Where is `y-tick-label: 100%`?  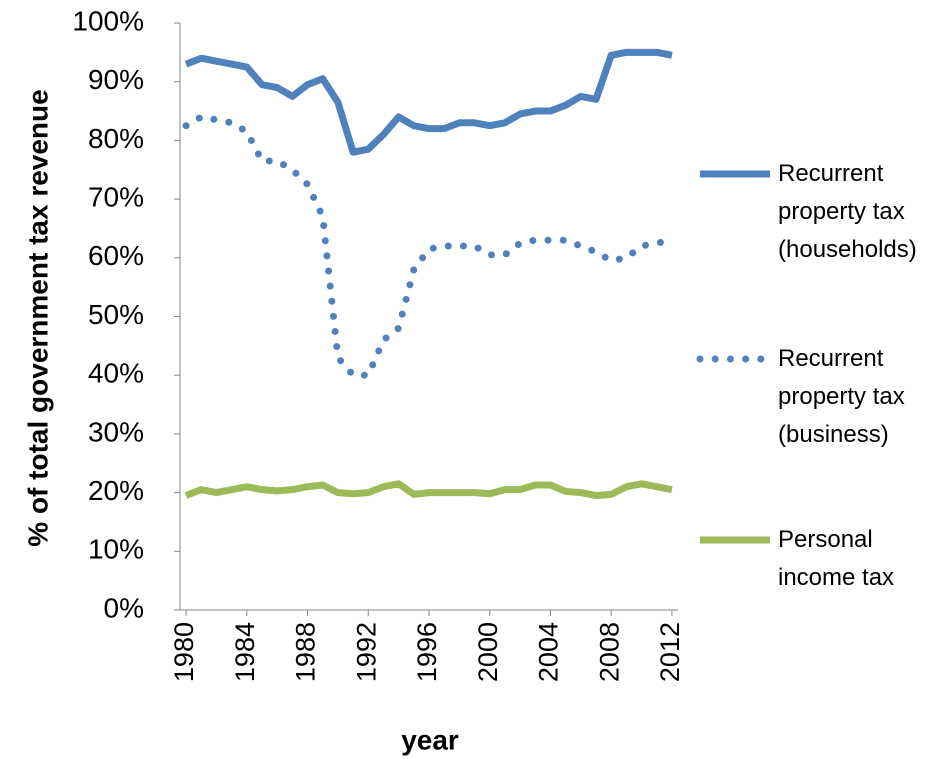
y-tick-label: 100% is located at coordinates (108, 20).